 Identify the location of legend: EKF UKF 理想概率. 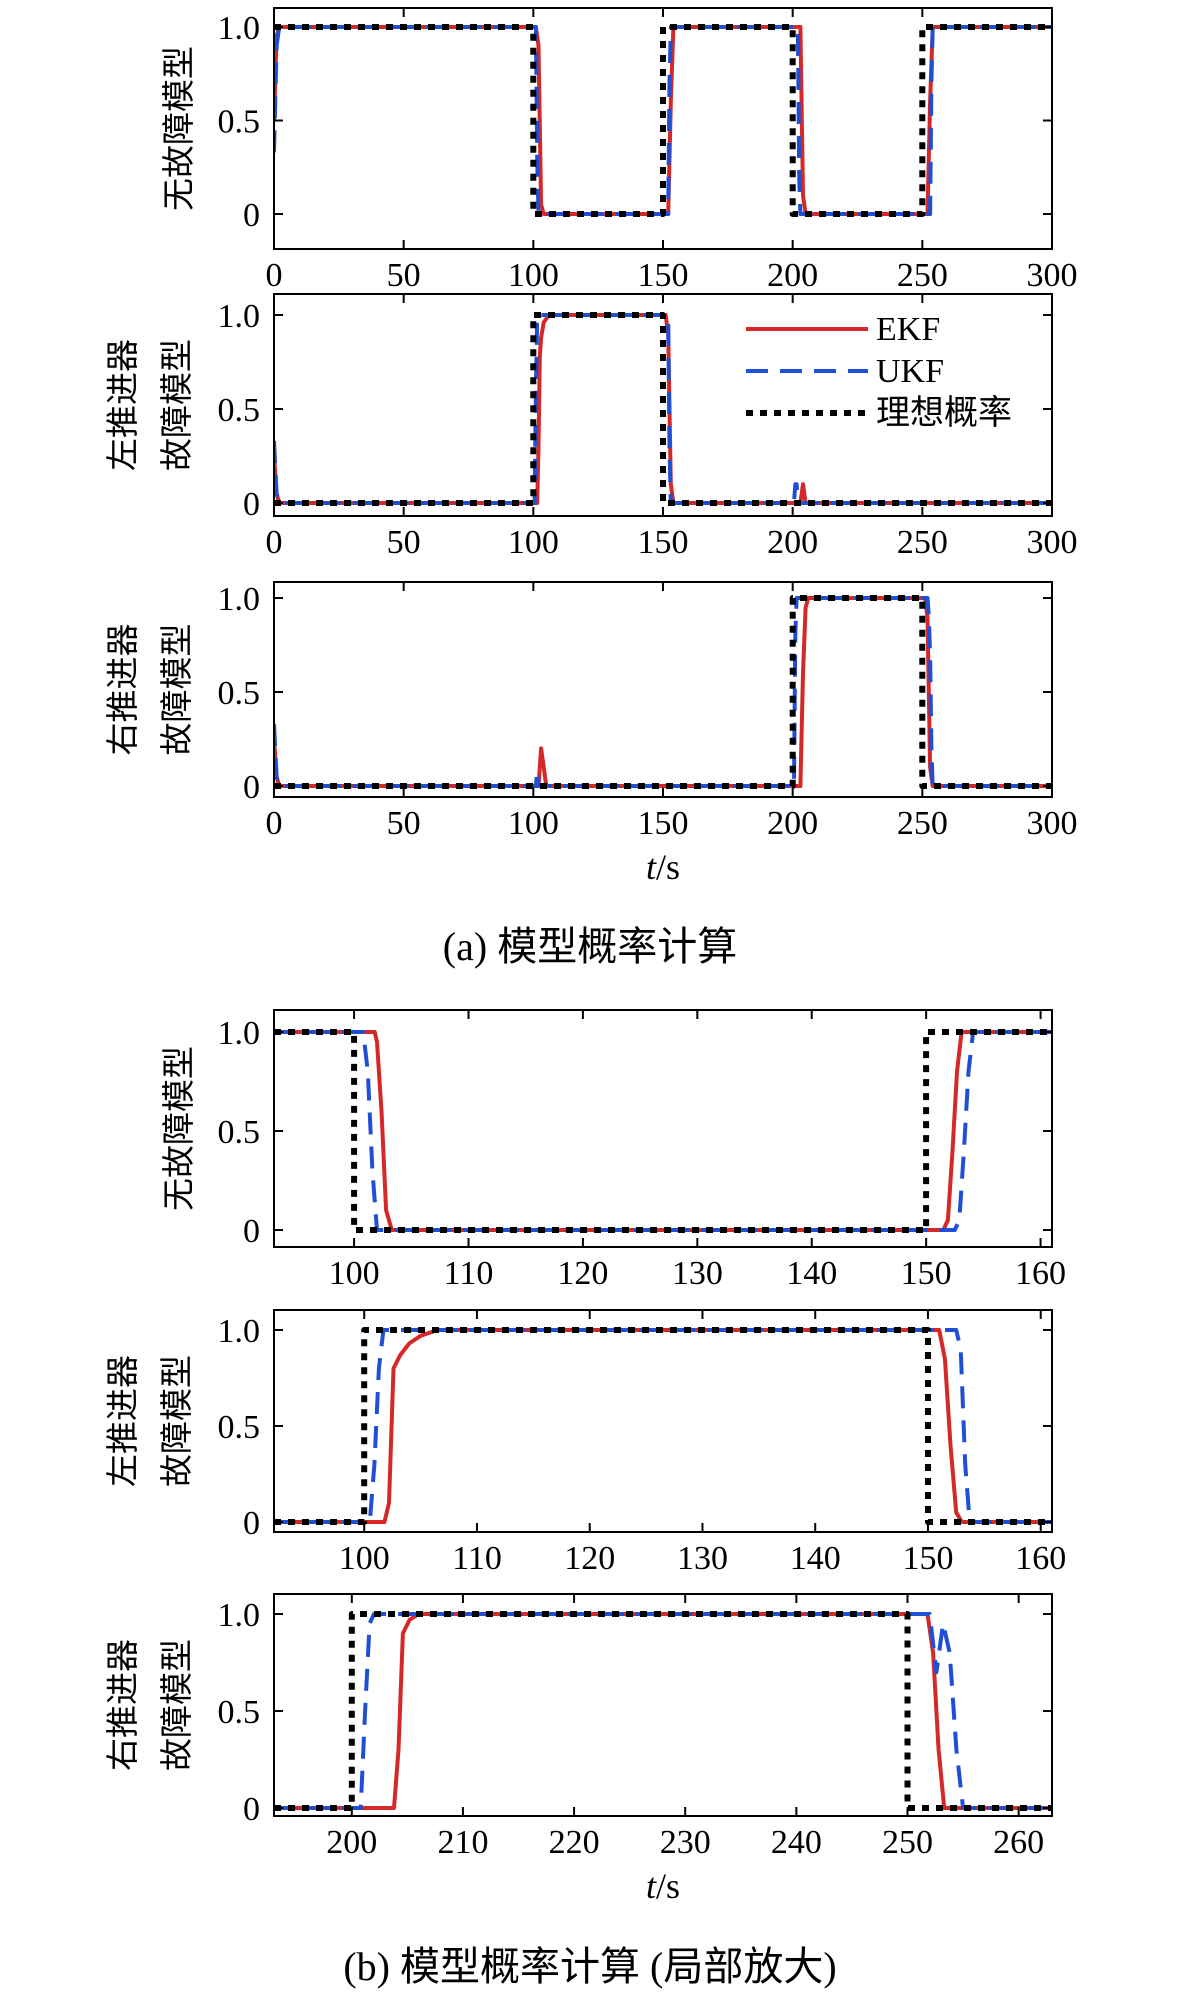
(879, 371).